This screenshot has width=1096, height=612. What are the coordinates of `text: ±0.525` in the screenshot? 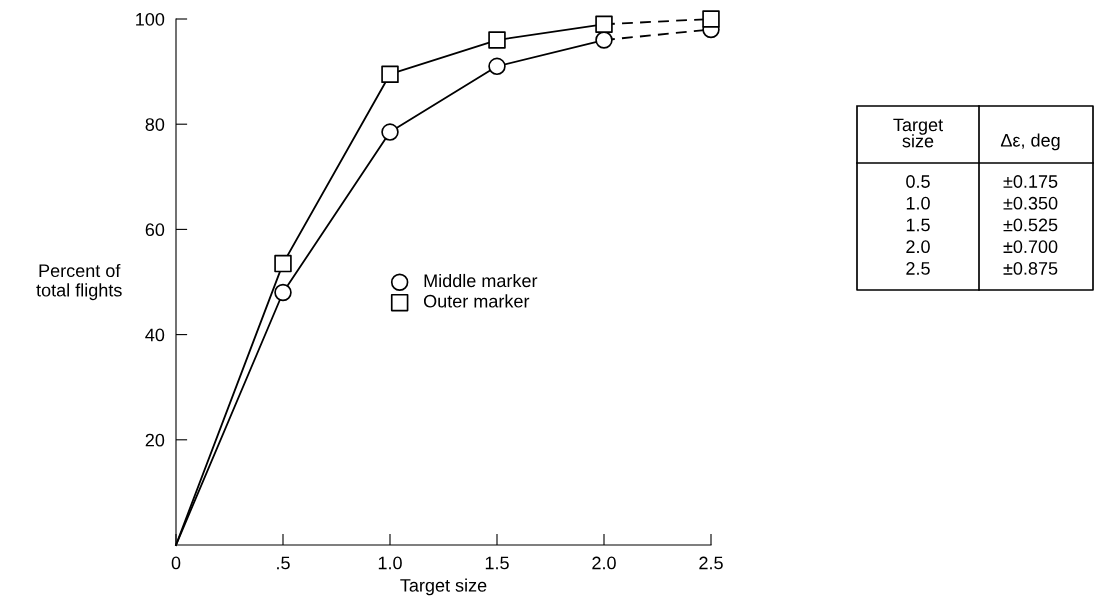 It's located at (1030, 225).